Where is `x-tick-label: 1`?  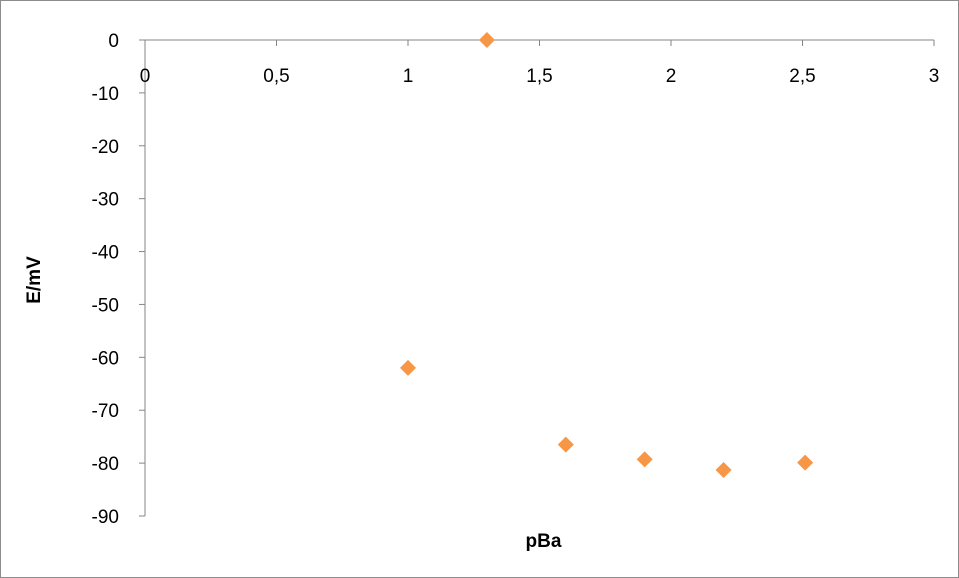
x-tick-label: 1 is located at coordinates (408, 76).